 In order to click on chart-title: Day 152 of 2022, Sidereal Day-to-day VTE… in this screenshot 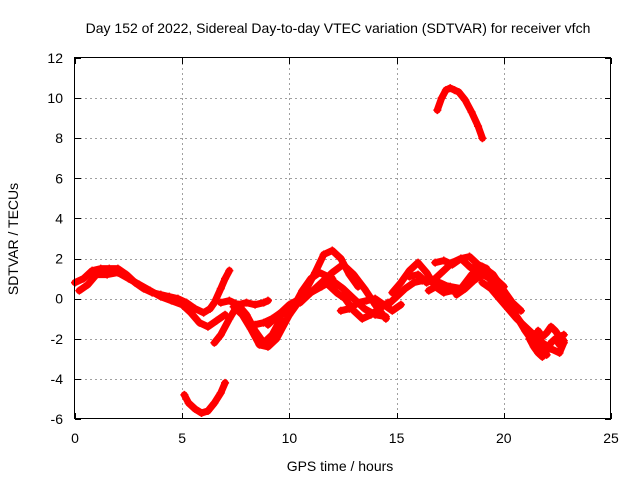, I will do `click(338, 28)`.